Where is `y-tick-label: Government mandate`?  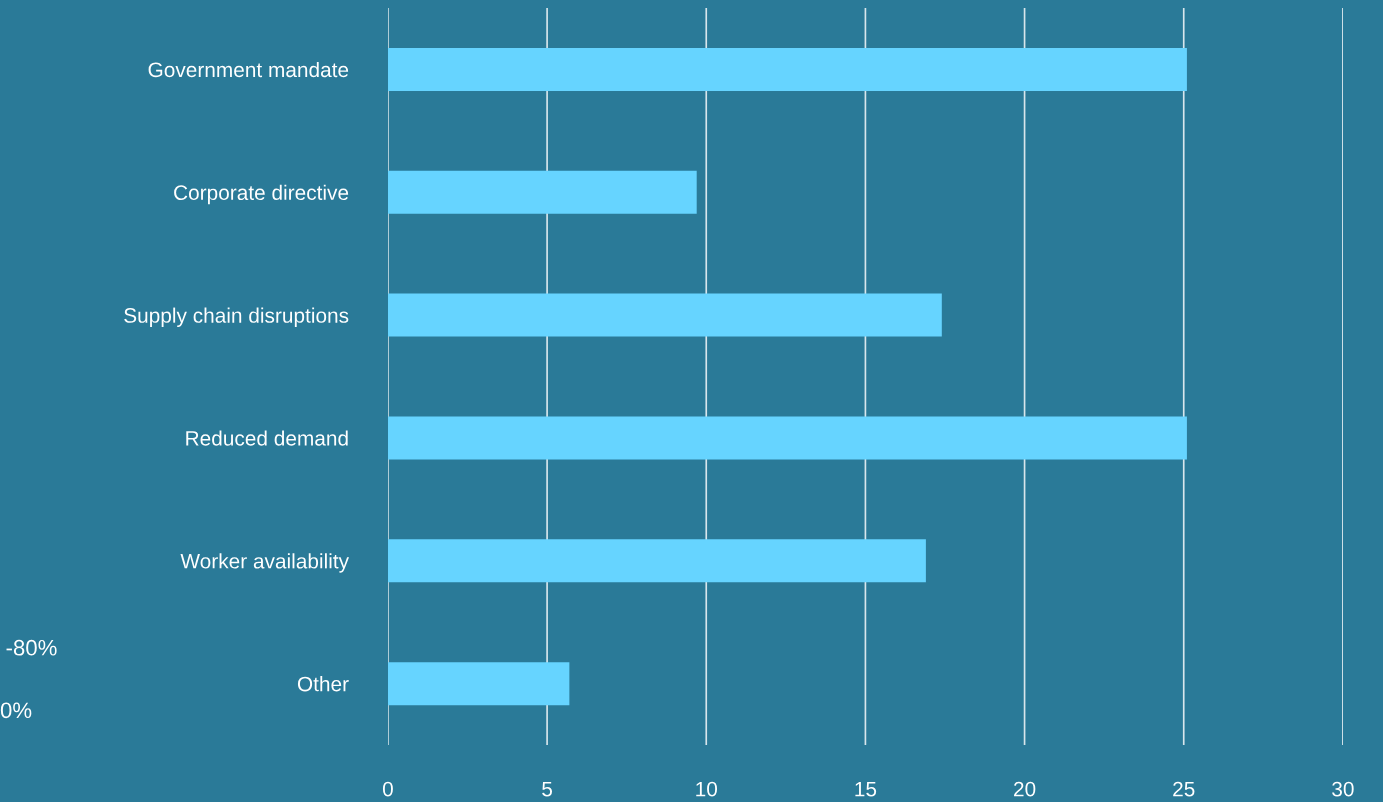
y-tick-label: Government mandate is located at coordinates (248, 69).